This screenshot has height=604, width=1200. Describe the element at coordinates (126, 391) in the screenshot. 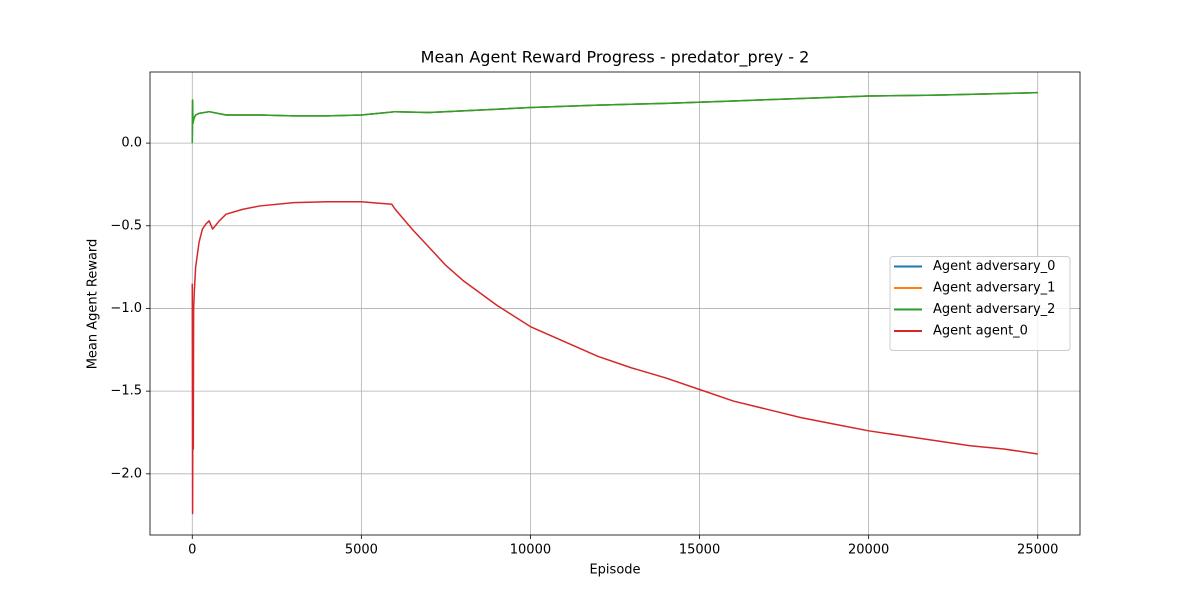

I see `y-tick-label: −1.5` at that location.